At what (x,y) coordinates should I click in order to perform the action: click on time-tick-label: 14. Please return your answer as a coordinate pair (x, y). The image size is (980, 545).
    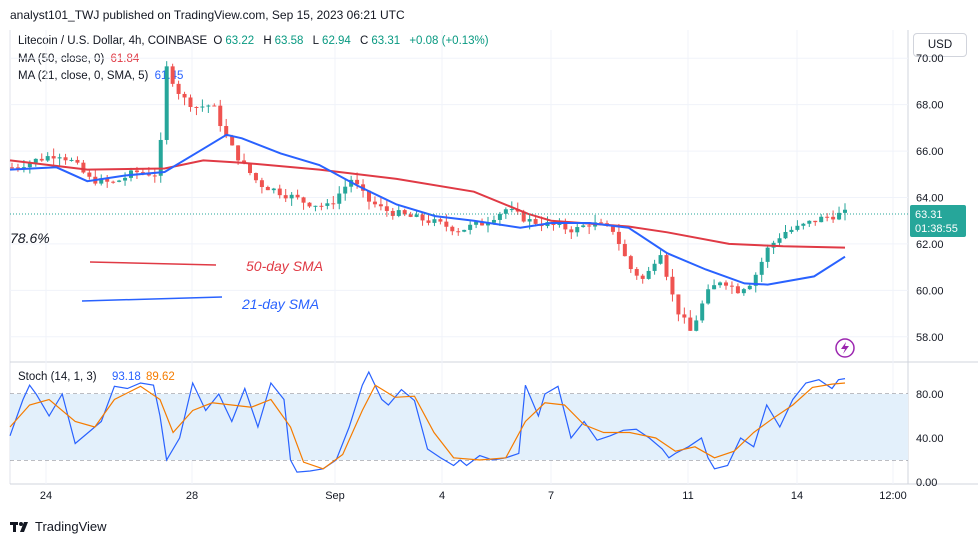
    Looking at the image, I should click on (797, 496).